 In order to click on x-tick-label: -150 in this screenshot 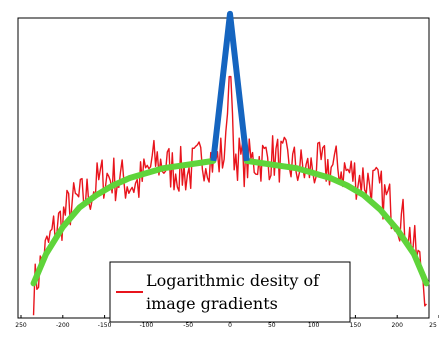, I will do `click(105, 325)`.